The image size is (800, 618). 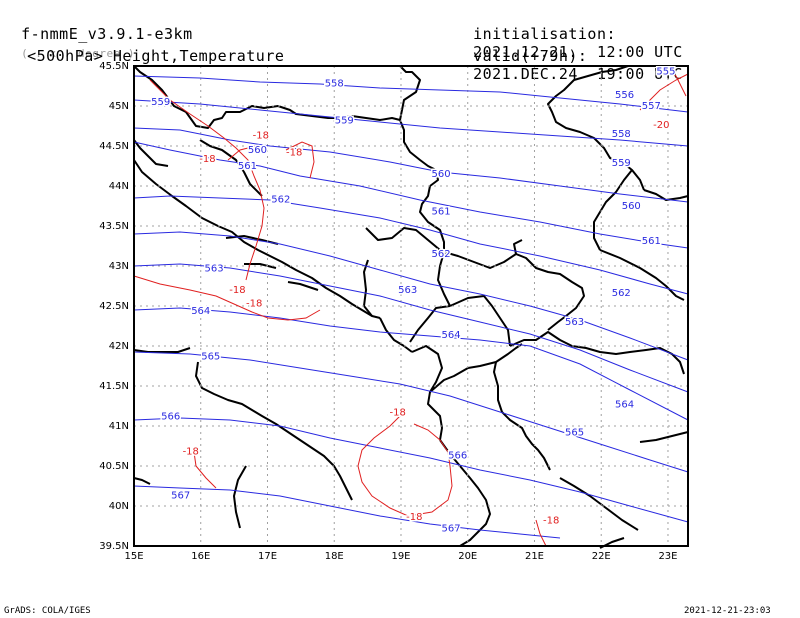 I want to click on temperature-contour-label: -20, so click(x=661, y=125).